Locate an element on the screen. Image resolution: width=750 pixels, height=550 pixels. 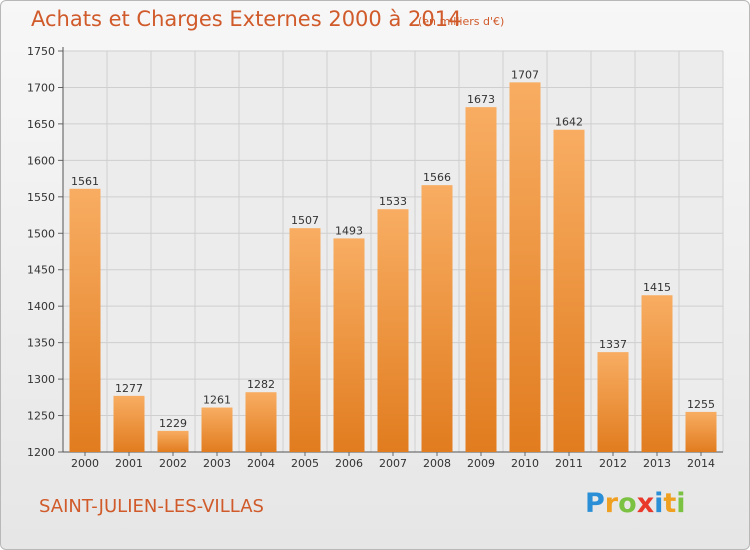
data-label: 1261 is located at coordinates (217, 400).